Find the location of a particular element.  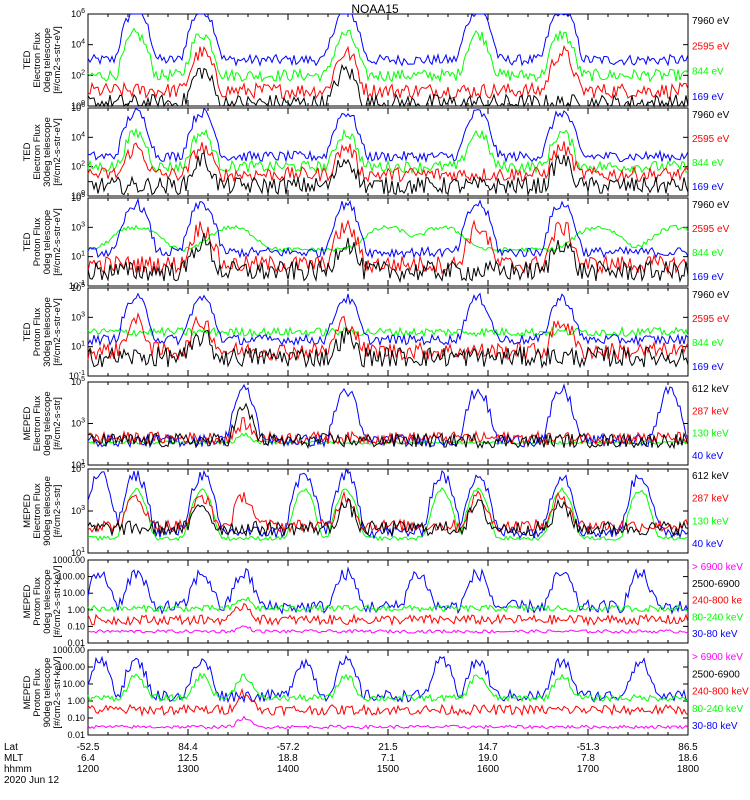

y-tick-label: 10⁶ is located at coordinates (78, 107).